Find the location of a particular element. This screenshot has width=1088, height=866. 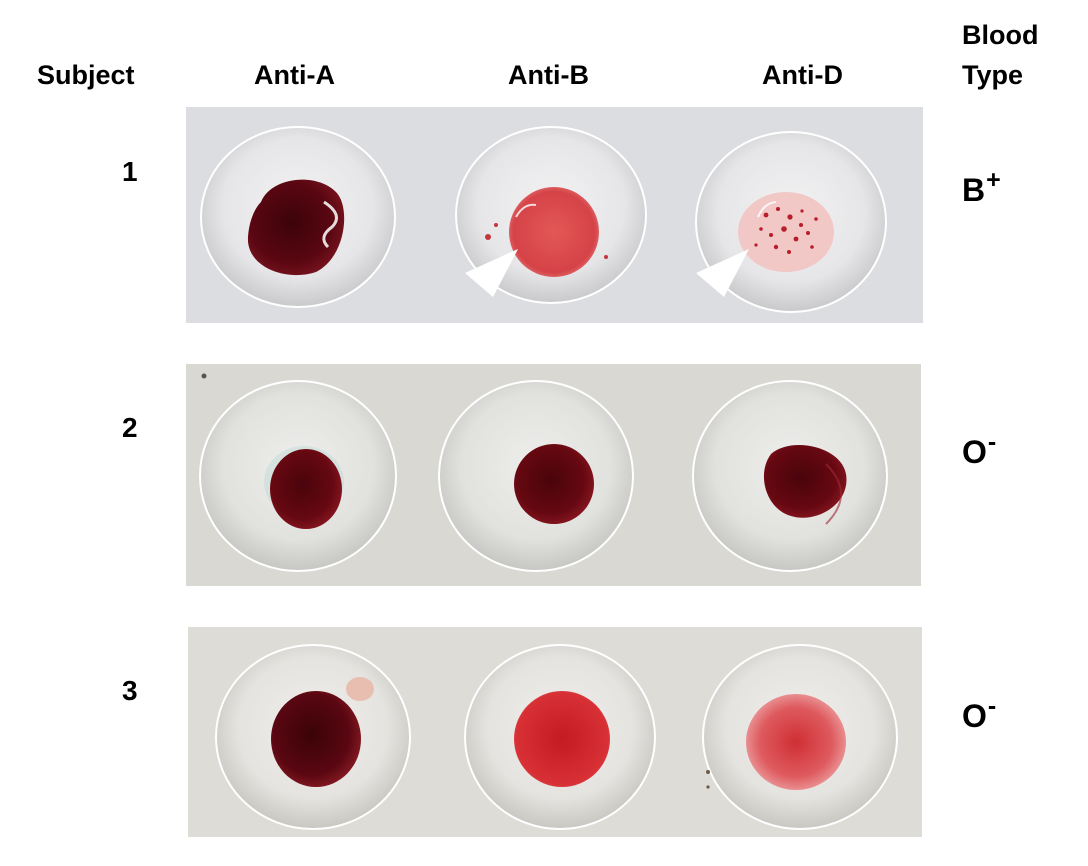

subject-header: Subject is located at coordinates (86, 75).